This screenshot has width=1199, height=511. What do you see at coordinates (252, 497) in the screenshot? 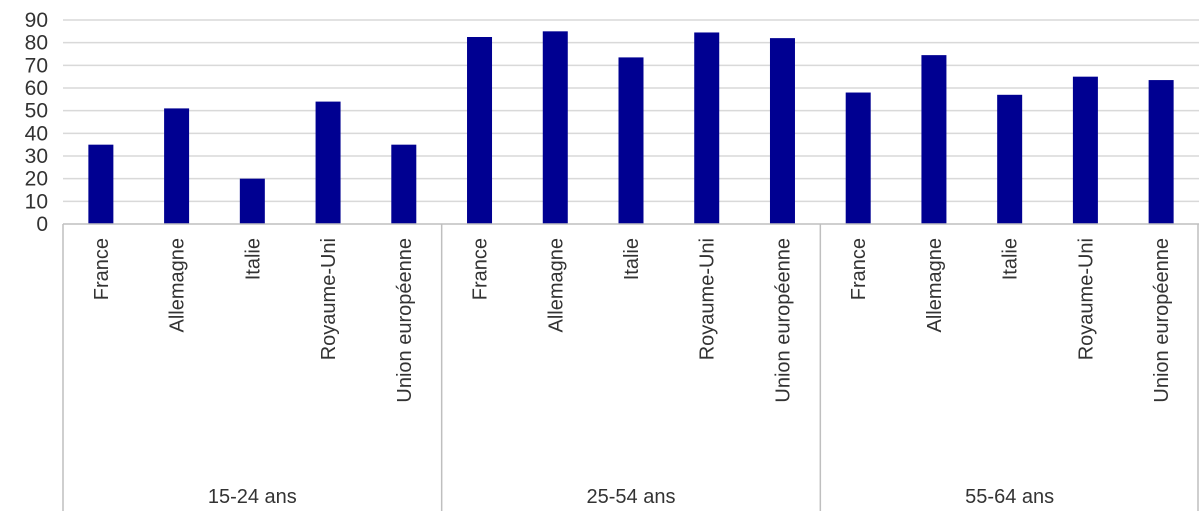
I see `group-label: 15-24 ans` at bounding box center [252, 497].